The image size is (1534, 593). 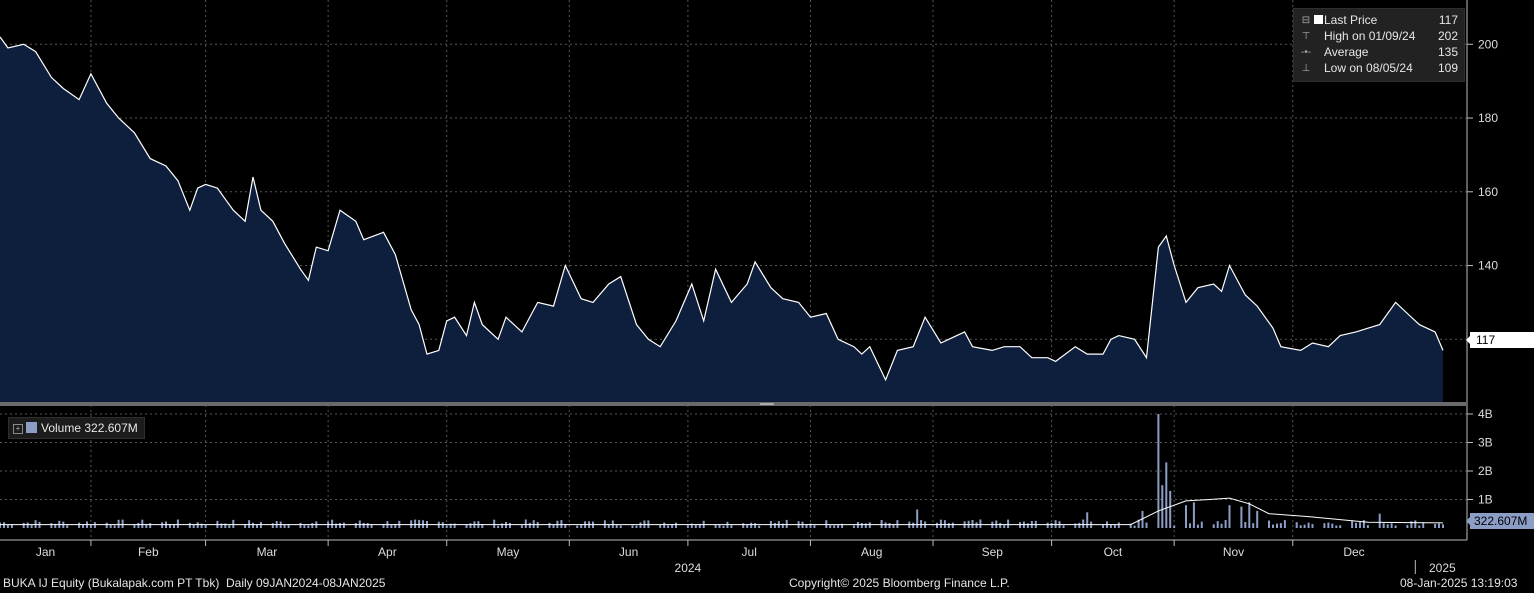 I want to click on month-label: Apr, so click(x=387, y=552).